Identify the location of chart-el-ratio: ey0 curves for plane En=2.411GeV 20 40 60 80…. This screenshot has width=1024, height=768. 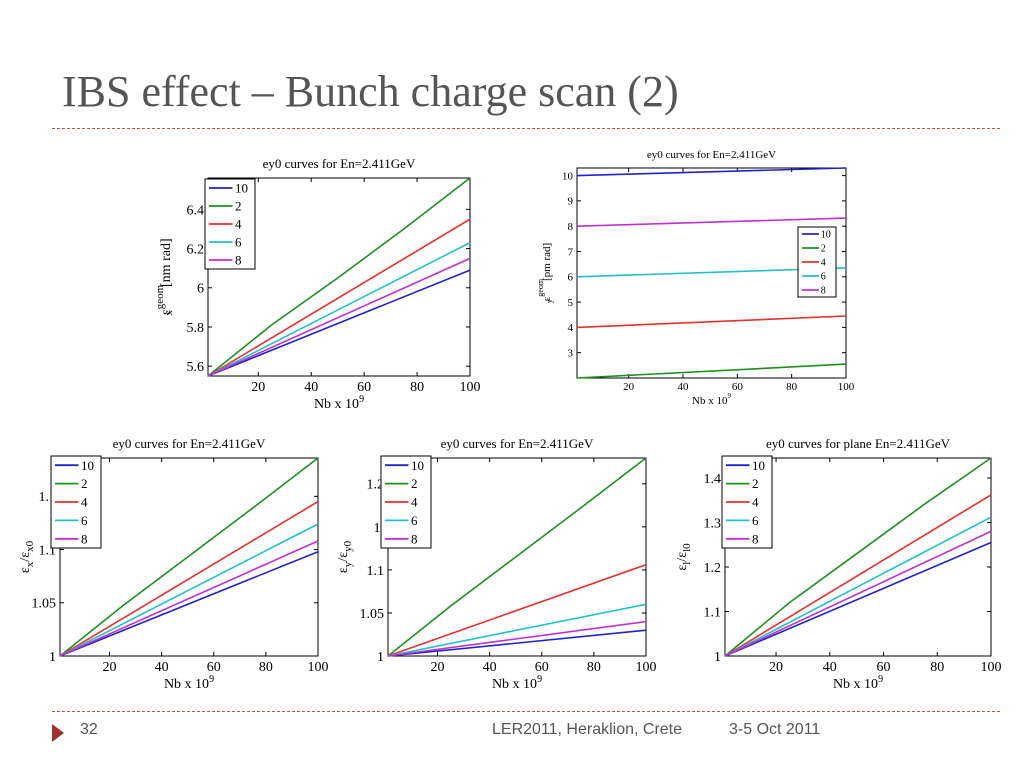
(838, 564).